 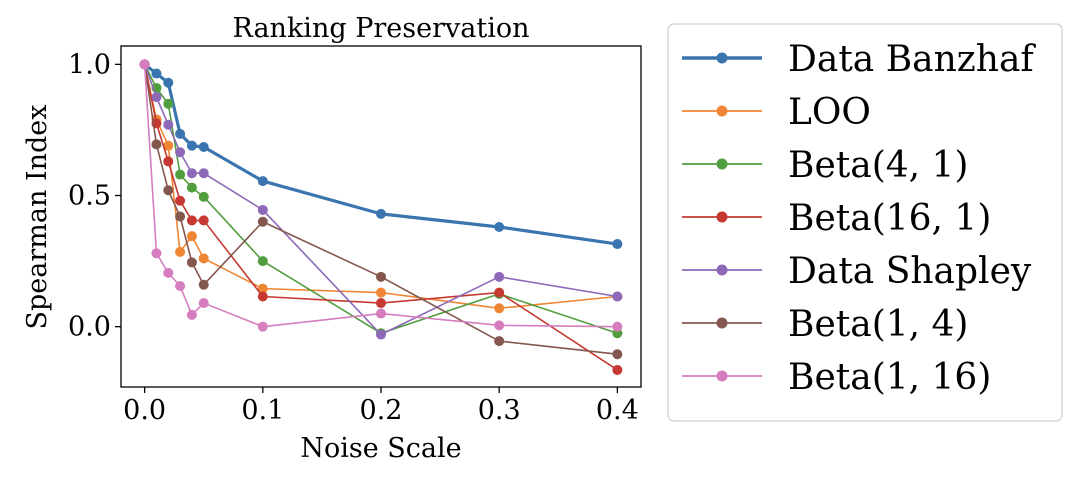 I want to click on y-tick-label: 0.0, so click(x=89, y=327).